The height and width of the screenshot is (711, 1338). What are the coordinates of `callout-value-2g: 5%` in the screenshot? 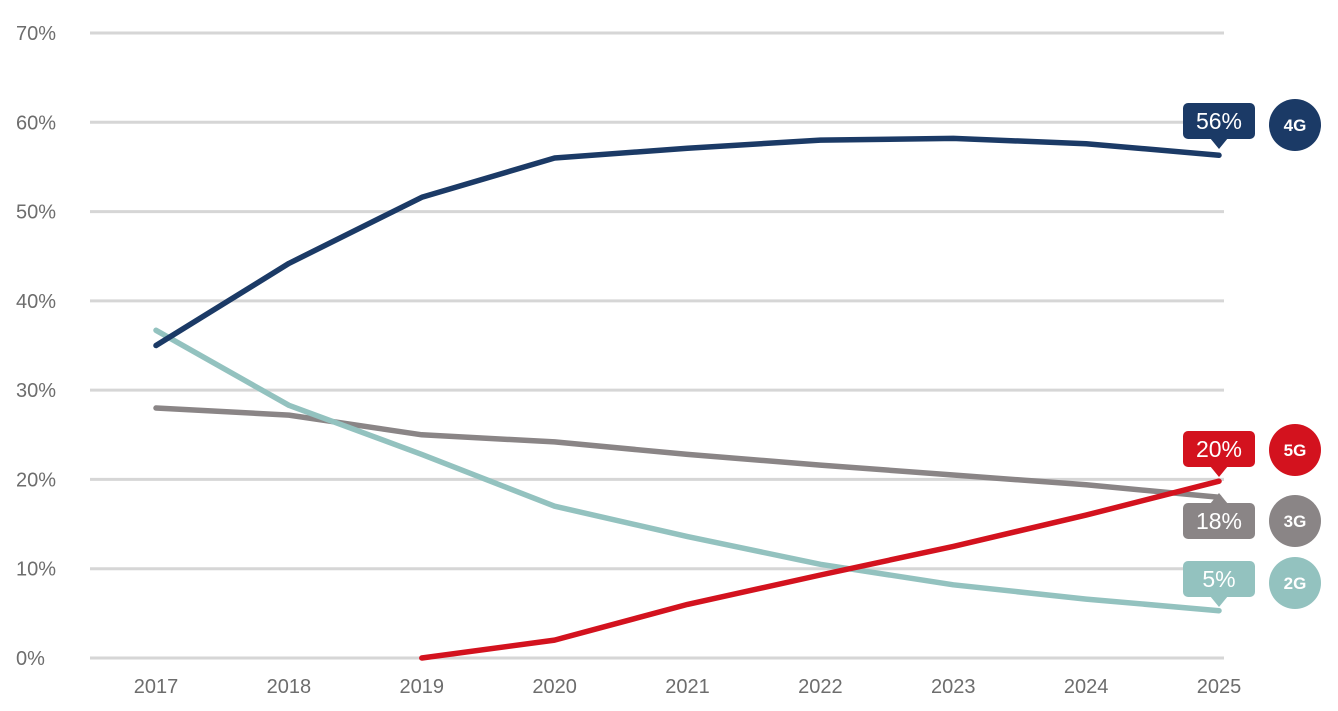 It's located at (1218, 579).